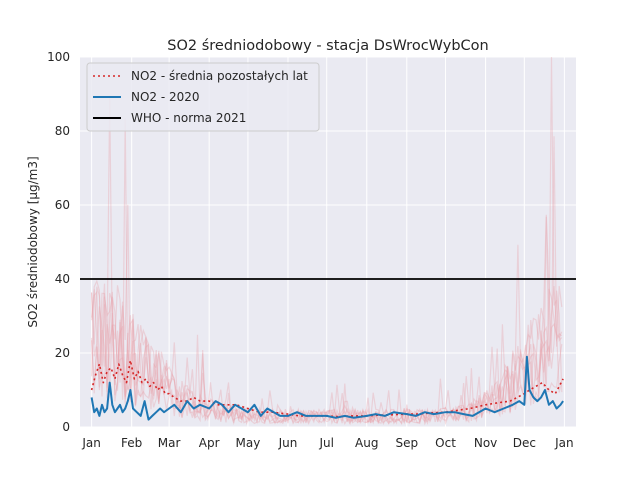 This screenshot has height=480, width=640. What do you see at coordinates (485, 443) in the screenshot?
I see `x-tick-label: Nov` at bounding box center [485, 443].